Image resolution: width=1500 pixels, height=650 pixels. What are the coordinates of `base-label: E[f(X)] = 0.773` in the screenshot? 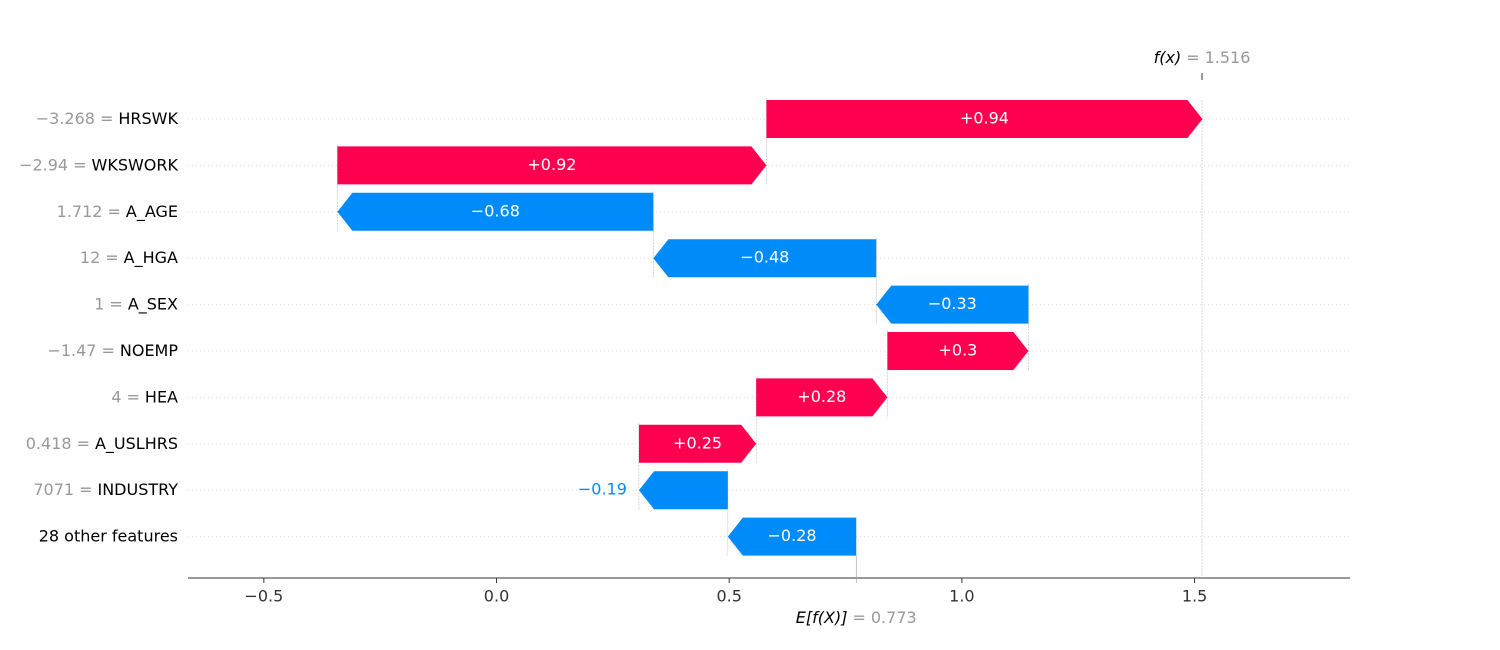 It's located at (856, 617).